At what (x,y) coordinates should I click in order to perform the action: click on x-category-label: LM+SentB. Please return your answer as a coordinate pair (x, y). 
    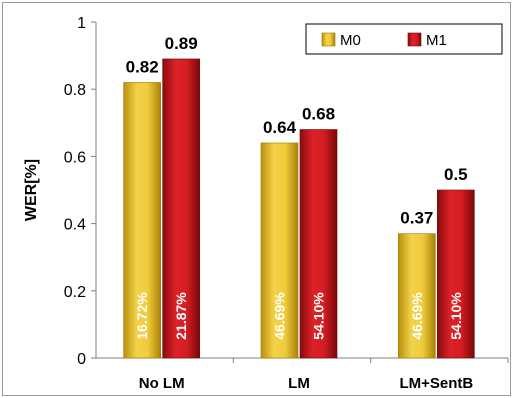
    Looking at the image, I should click on (436, 383).